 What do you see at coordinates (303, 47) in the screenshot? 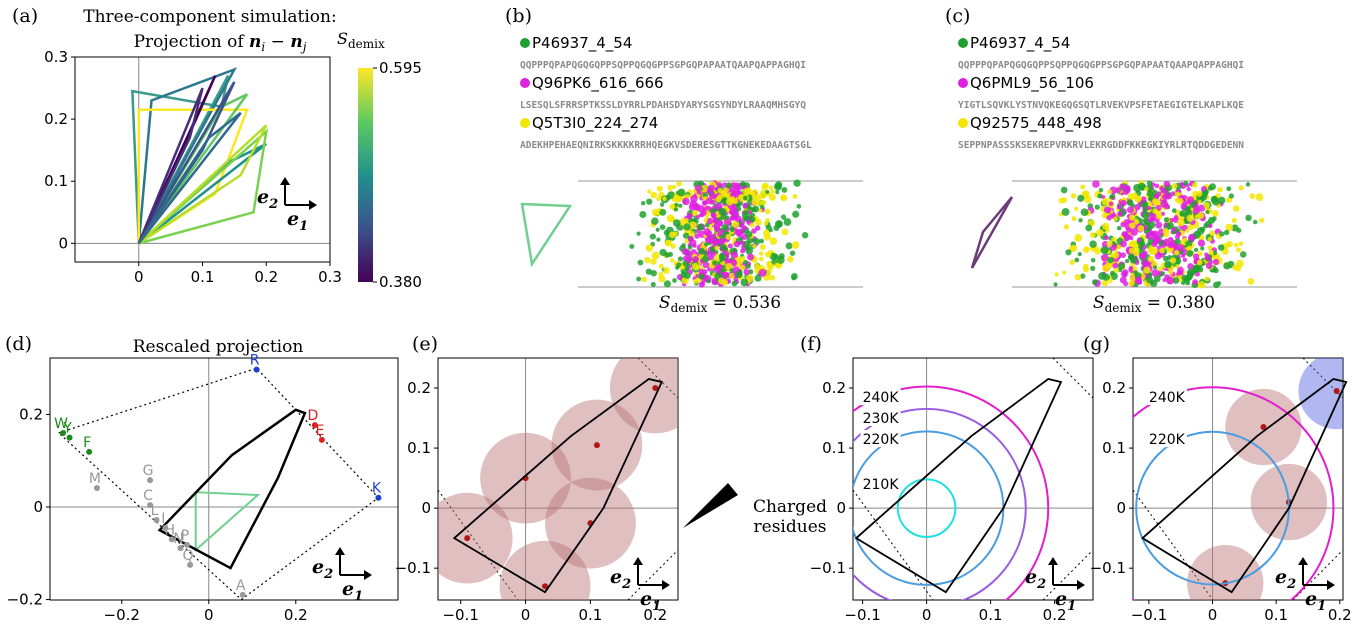
I see `subscript: j` at bounding box center [303, 47].